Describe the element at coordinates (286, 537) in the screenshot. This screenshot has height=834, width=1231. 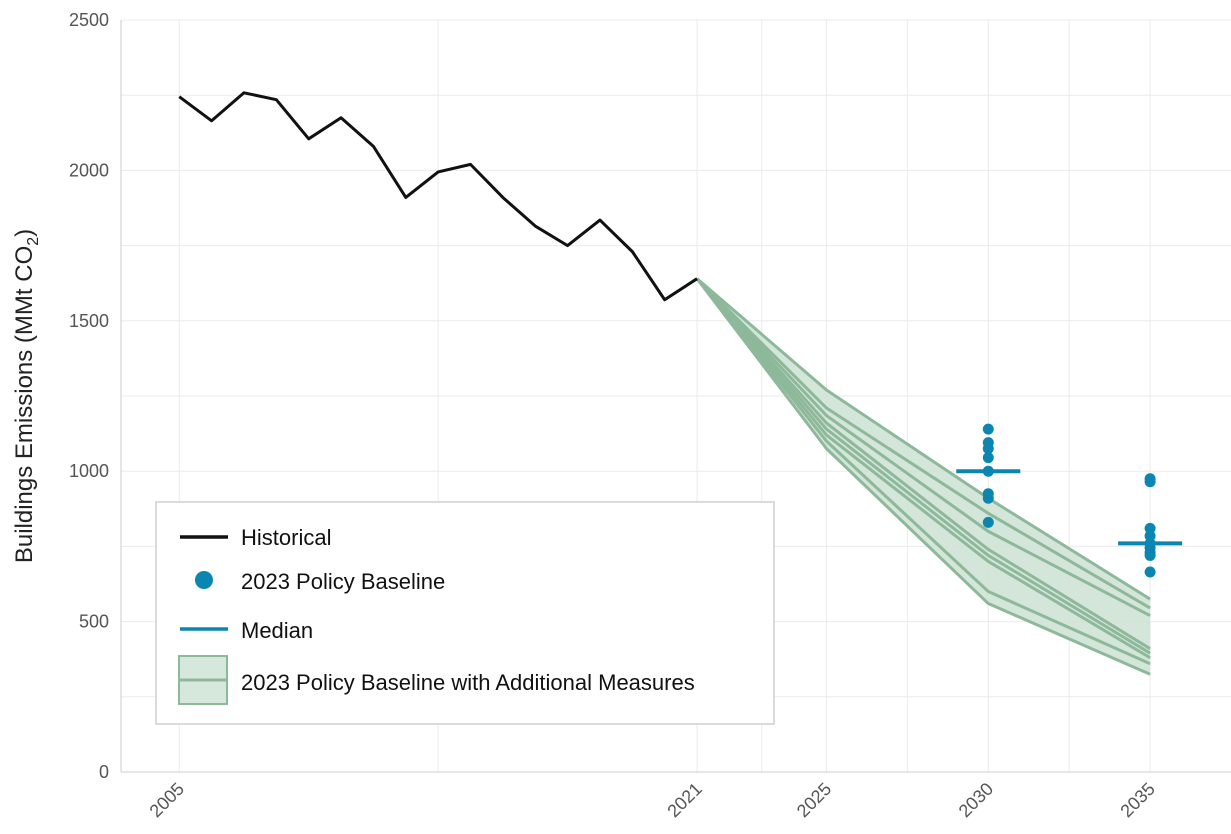
I see `legend-historical-label: Historical` at that location.